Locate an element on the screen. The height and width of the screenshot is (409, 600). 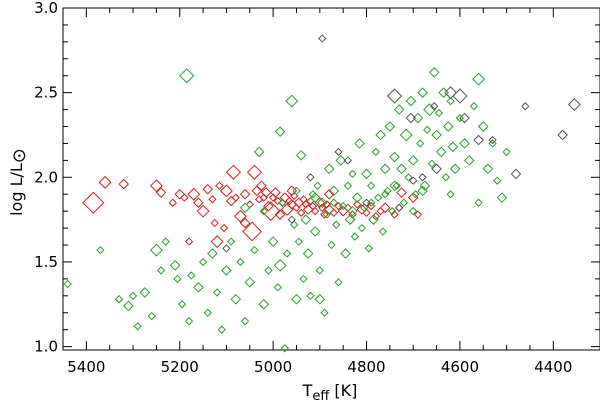
y-tick-label: 2.5 is located at coordinates (46, 93).